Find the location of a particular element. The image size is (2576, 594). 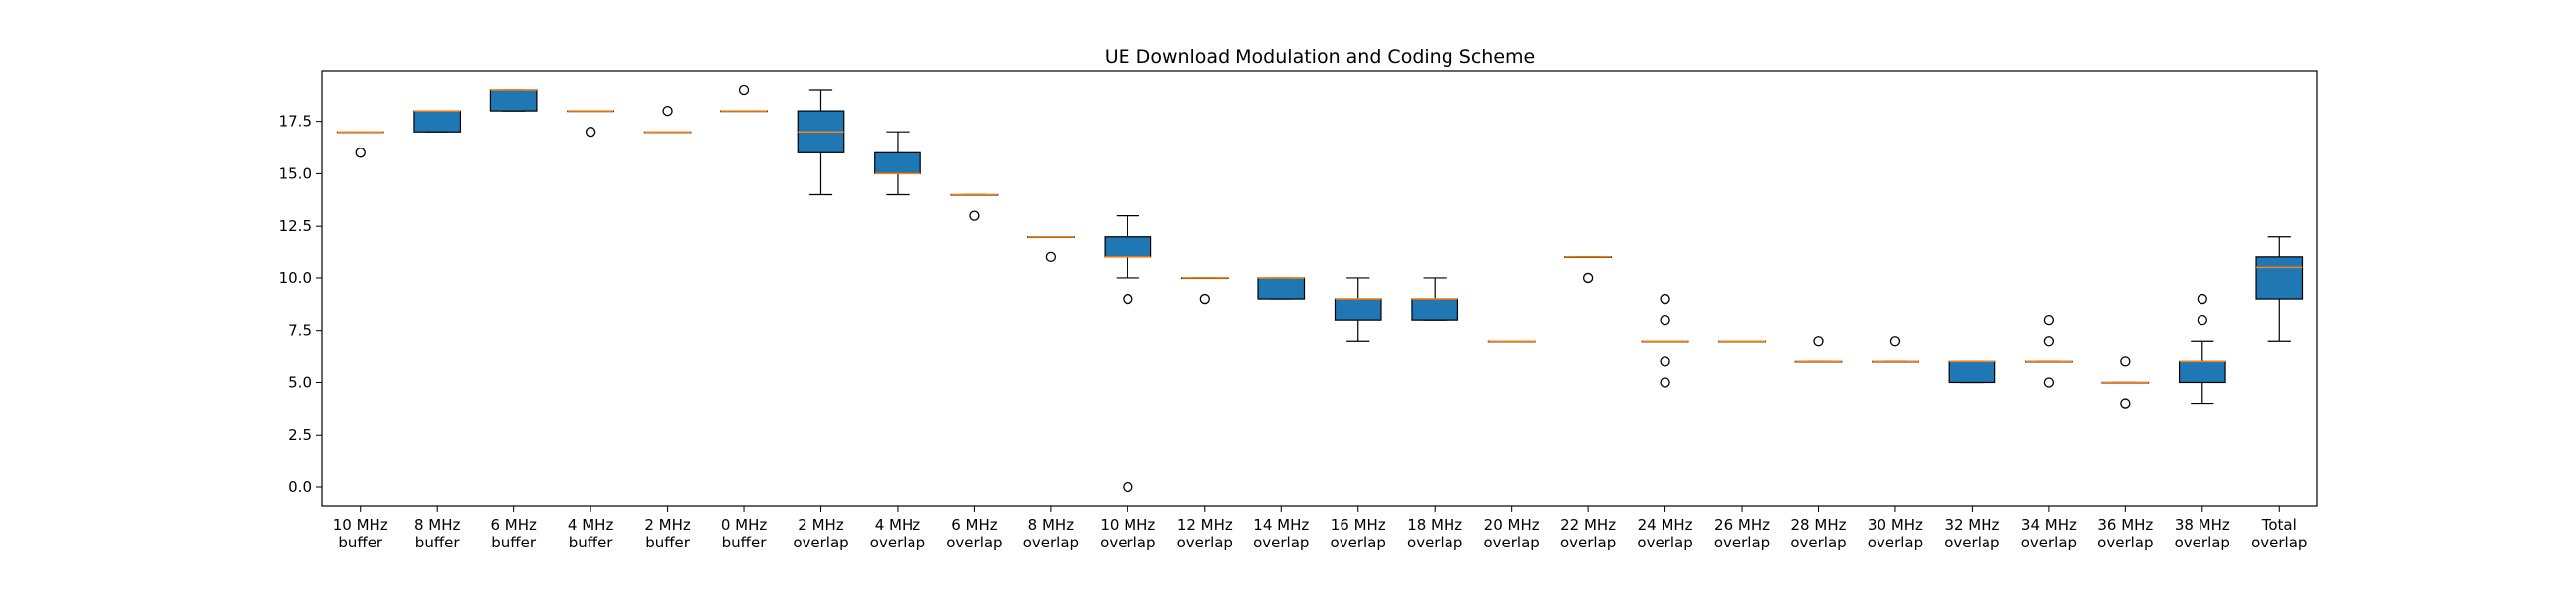

x-tick-label: 22 MHz is located at coordinates (1588, 525).